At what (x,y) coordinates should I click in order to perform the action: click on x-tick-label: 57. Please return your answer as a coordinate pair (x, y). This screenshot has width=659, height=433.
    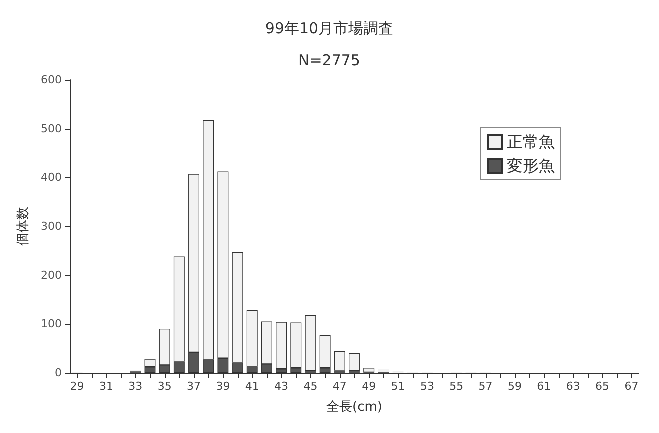
    Looking at the image, I should click on (485, 386).